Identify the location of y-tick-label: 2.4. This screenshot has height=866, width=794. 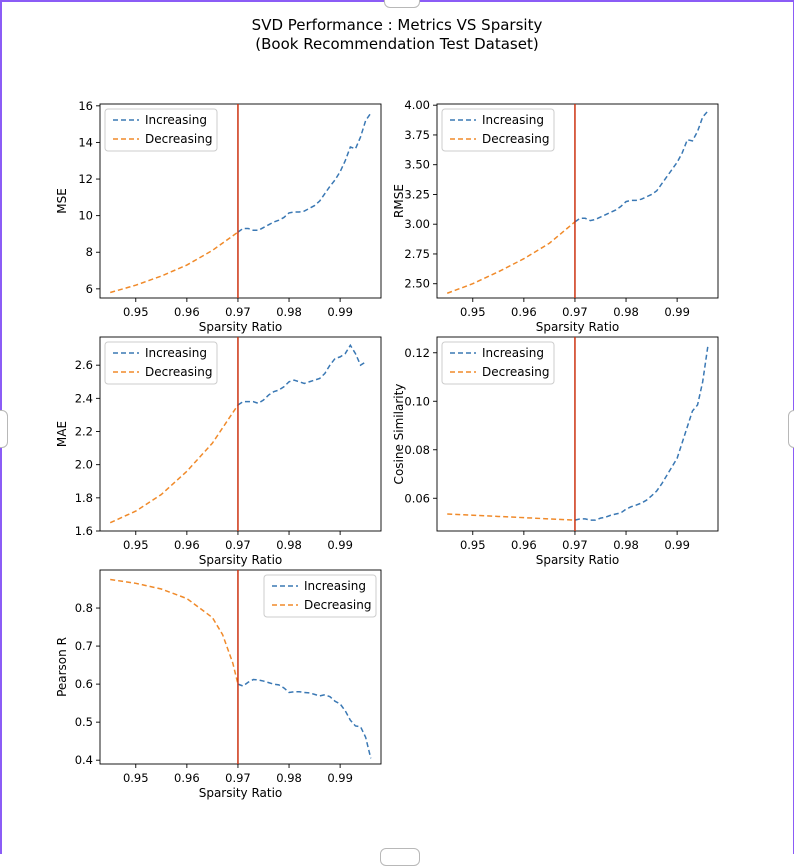
(84, 398).